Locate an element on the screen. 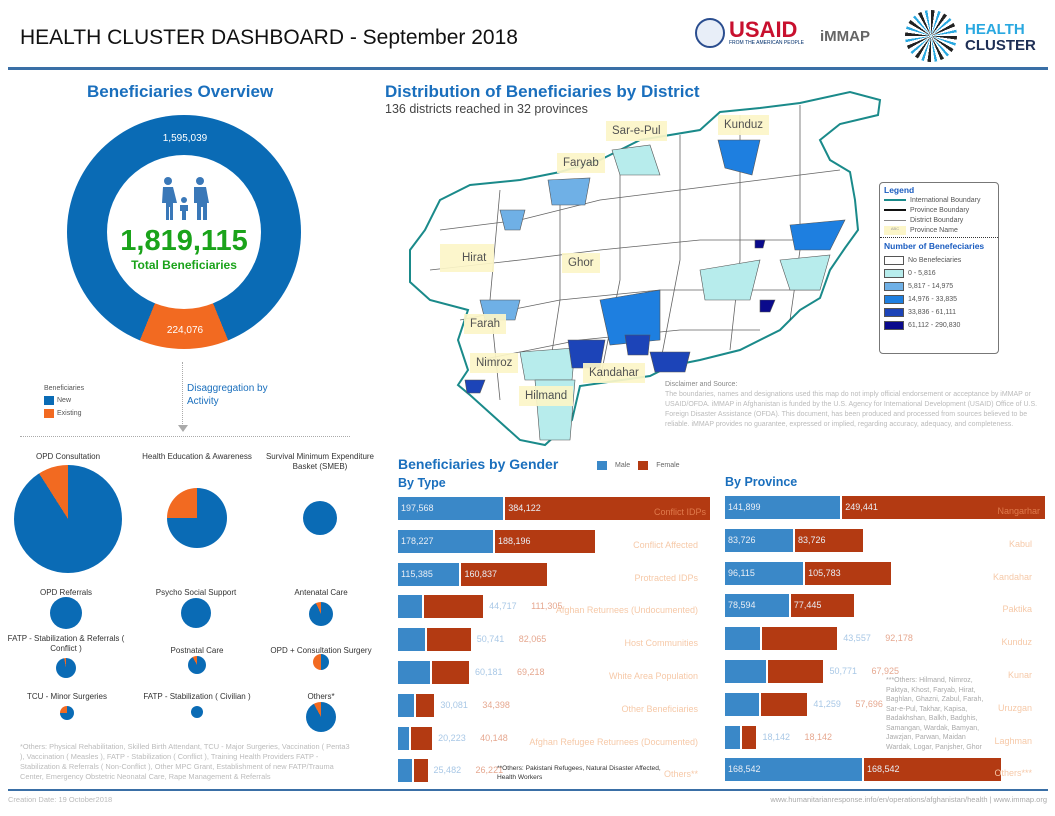 This screenshot has width=1055, height=816. family-icon is located at coordinates (185, 198).